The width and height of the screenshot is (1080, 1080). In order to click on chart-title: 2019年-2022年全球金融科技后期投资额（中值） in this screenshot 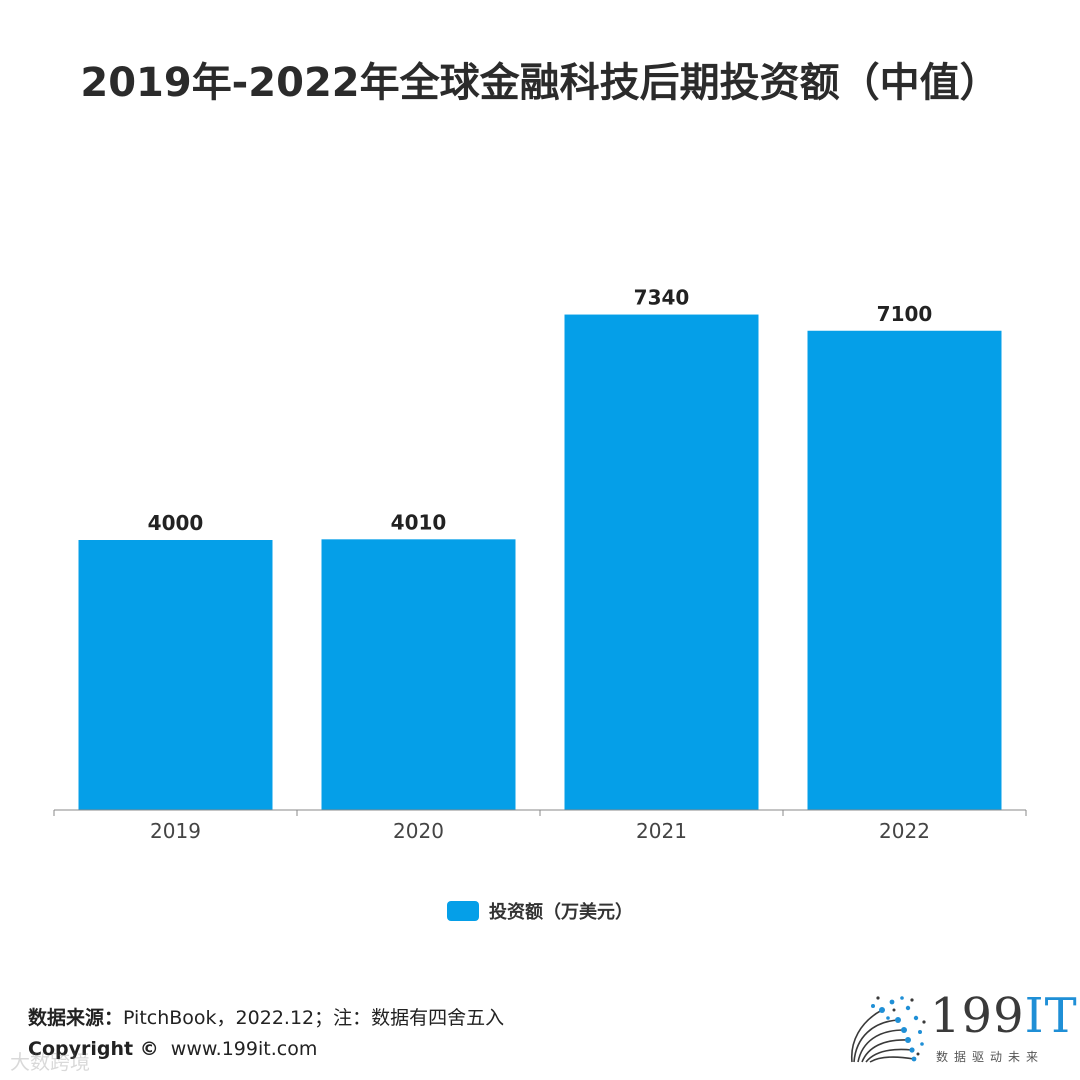, I will do `click(540, 83)`.